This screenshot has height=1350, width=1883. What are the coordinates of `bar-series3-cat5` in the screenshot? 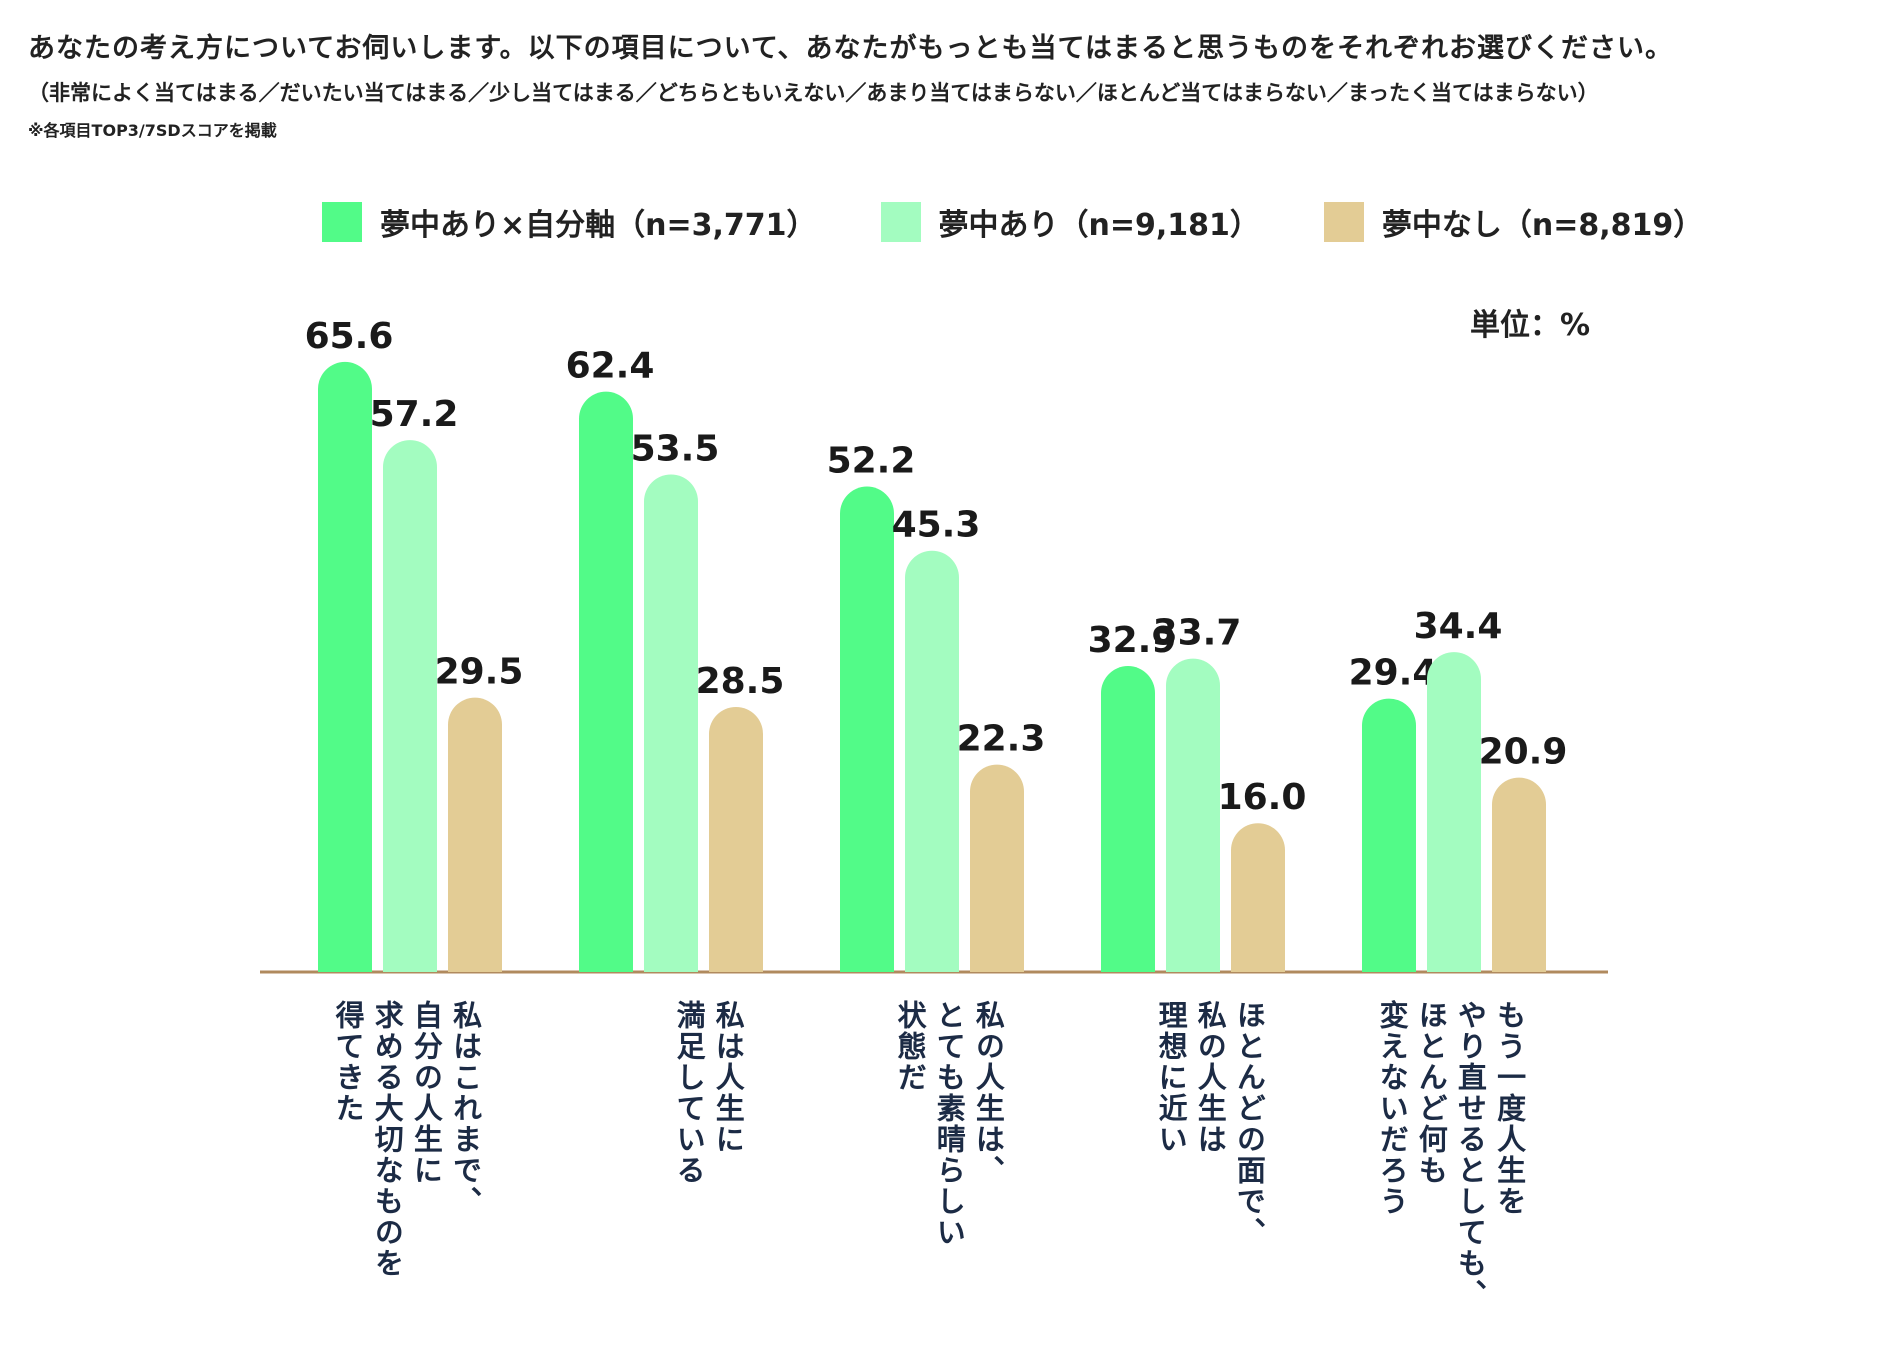 It's located at (1519, 874).